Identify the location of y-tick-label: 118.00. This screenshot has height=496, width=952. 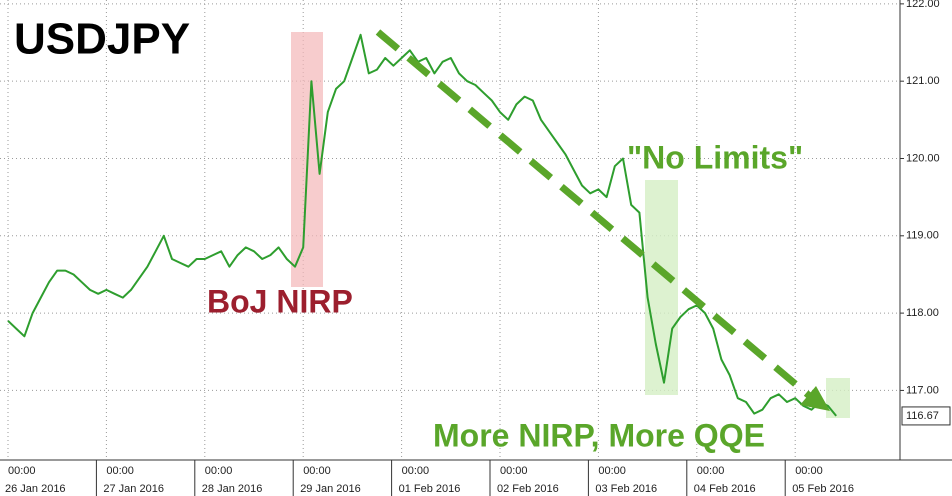
(922, 313).